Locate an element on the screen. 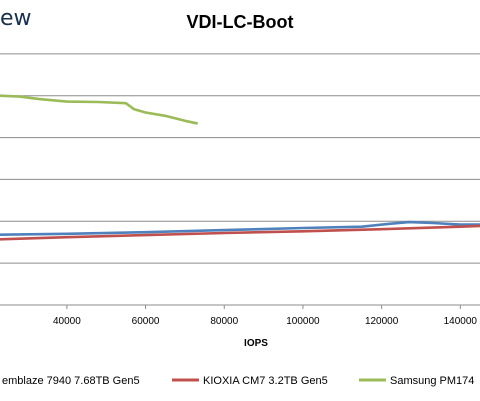  x-tick-label: 100000 is located at coordinates (303, 321).